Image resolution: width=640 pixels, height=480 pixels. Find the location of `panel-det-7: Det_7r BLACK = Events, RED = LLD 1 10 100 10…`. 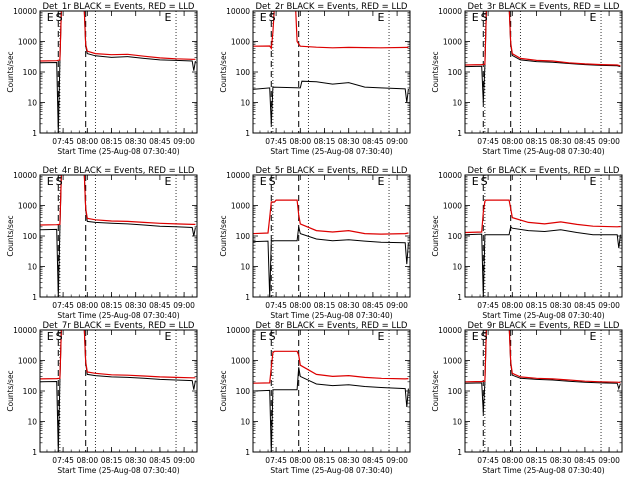

panel-det-7: Det_7r BLACK = Events, RED = LLD 1 10 100 10… is located at coordinates (102, 398).